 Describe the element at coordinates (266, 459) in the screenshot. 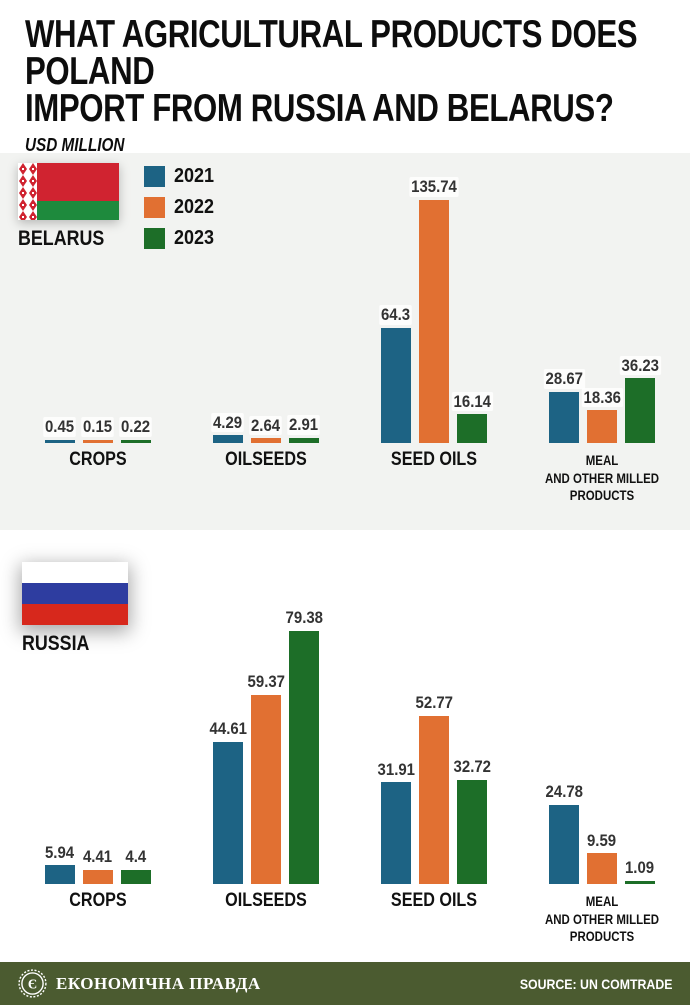

I see `category-label: OILSEEDS` at that location.